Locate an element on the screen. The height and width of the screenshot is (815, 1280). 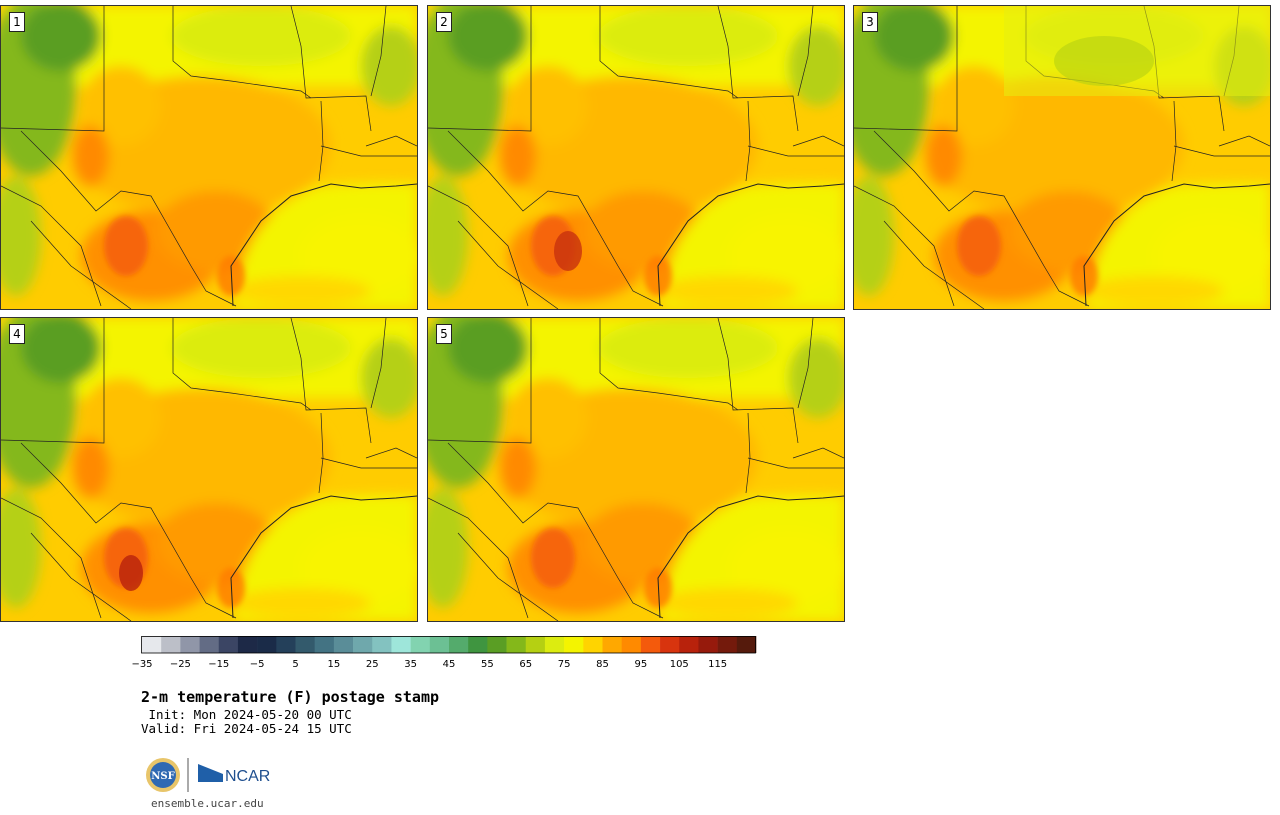
colorbar-tick-label: 95 is located at coordinates (641, 664).